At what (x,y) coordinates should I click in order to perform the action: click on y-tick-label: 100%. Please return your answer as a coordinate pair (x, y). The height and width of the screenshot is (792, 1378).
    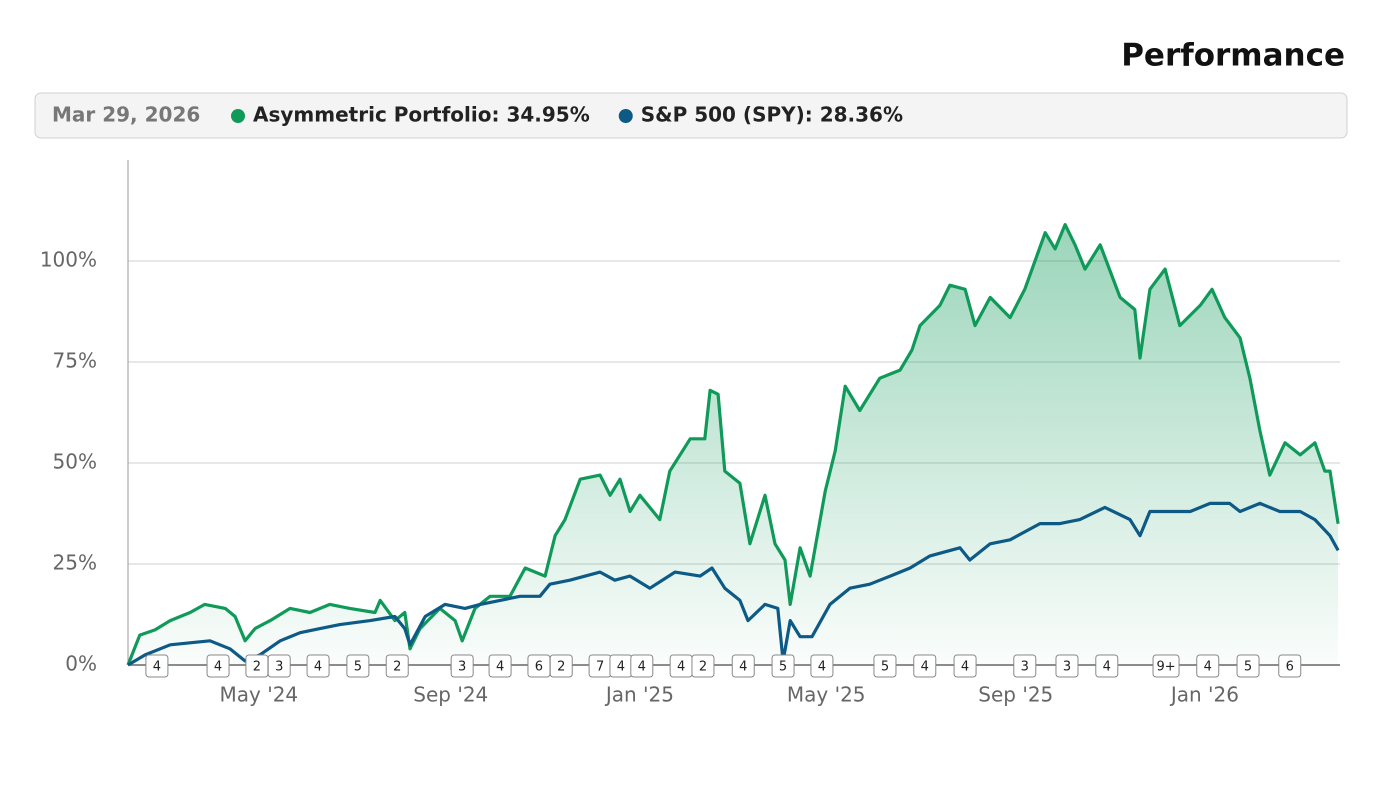
    Looking at the image, I should click on (68, 260).